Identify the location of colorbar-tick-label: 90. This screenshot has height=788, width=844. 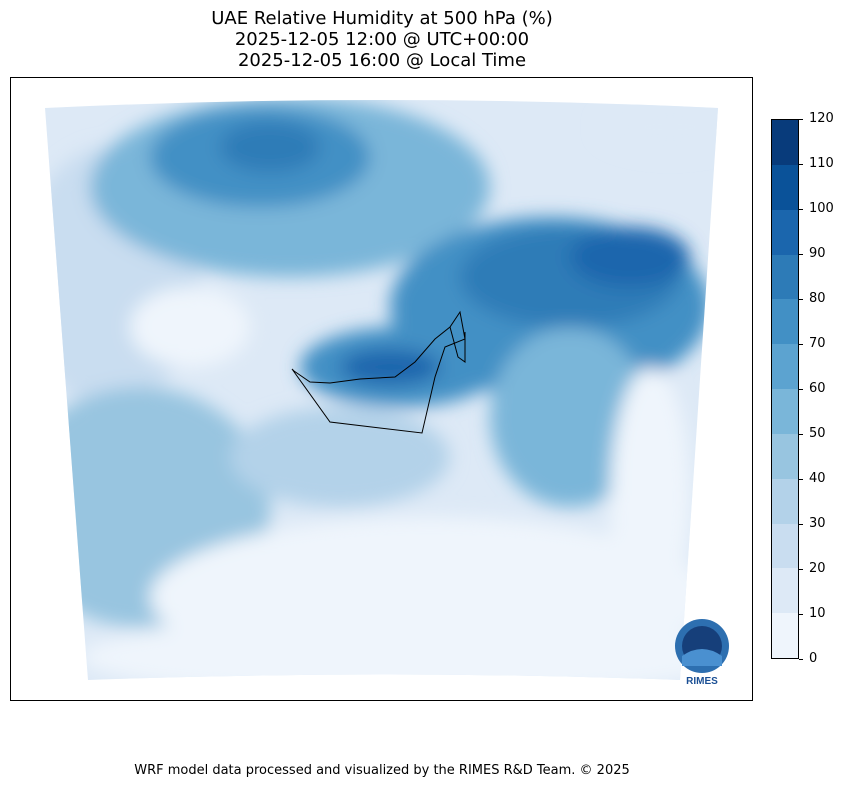
(812, 254).